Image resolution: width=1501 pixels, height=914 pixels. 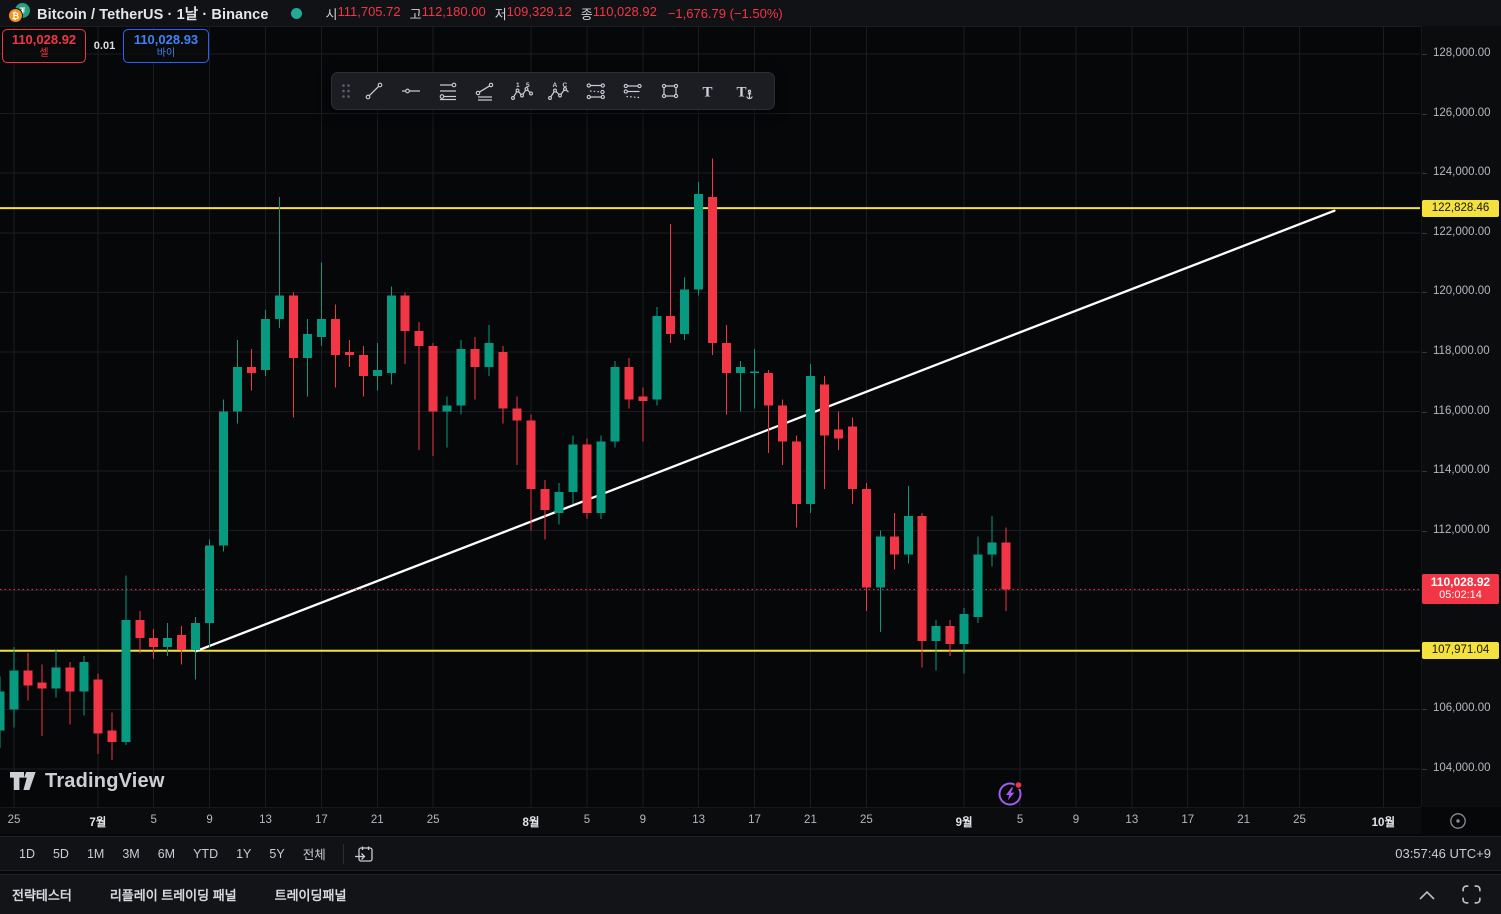 What do you see at coordinates (1010, 793) in the screenshot?
I see `flash-event-badge` at bounding box center [1010, 793].